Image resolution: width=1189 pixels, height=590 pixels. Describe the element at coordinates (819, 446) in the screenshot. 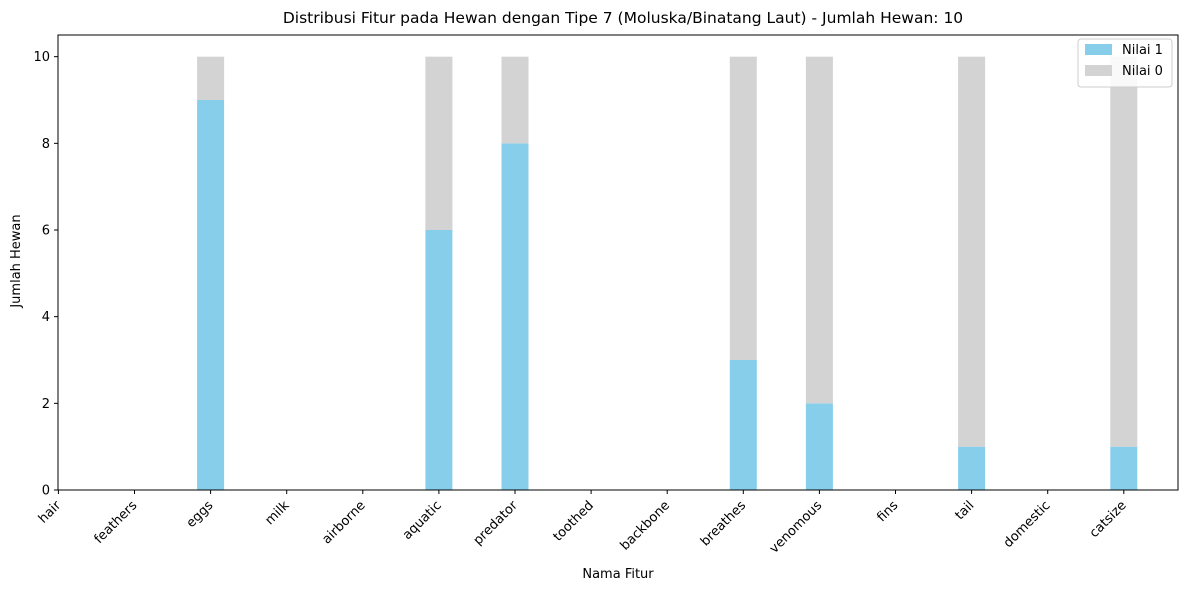

I see `bar-nilai1-venomous` at that location.